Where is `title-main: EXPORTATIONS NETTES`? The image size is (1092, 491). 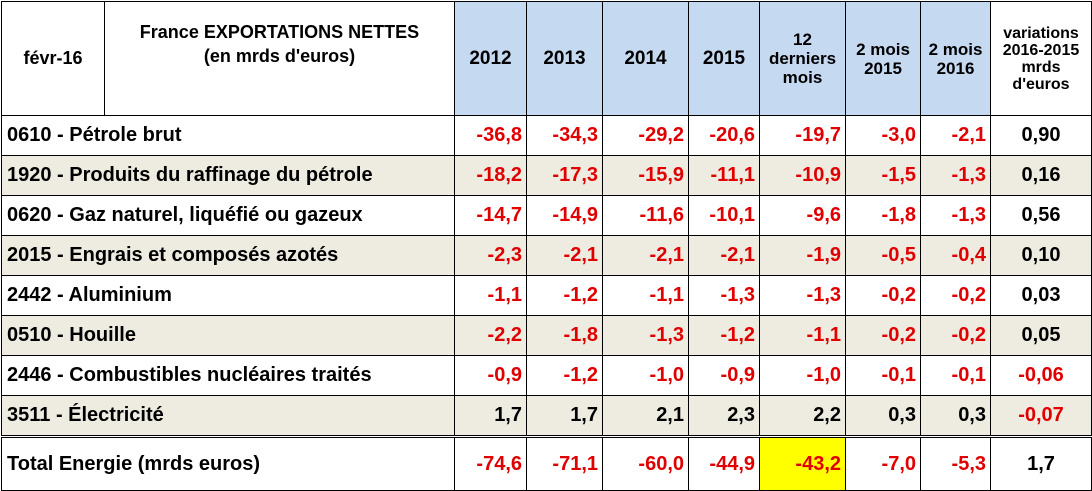 title-main: EXPORTATIONS NETTES is located at coordinates (311, 32).